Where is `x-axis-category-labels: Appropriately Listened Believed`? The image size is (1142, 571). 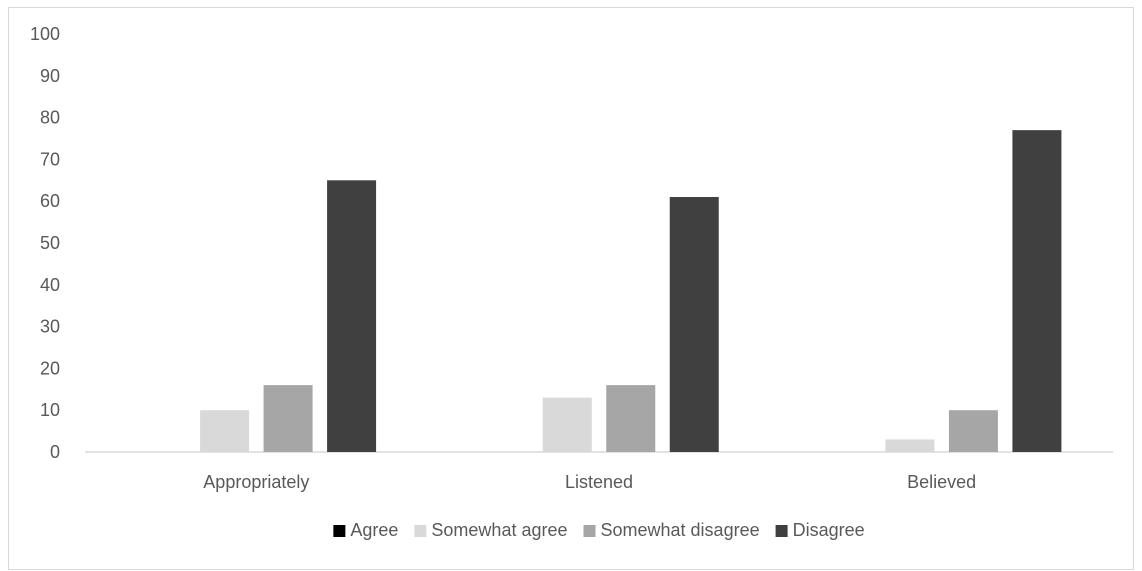 x-axis-category-labels: Appropriately Listened Believed is located at coordinates (589, 482).